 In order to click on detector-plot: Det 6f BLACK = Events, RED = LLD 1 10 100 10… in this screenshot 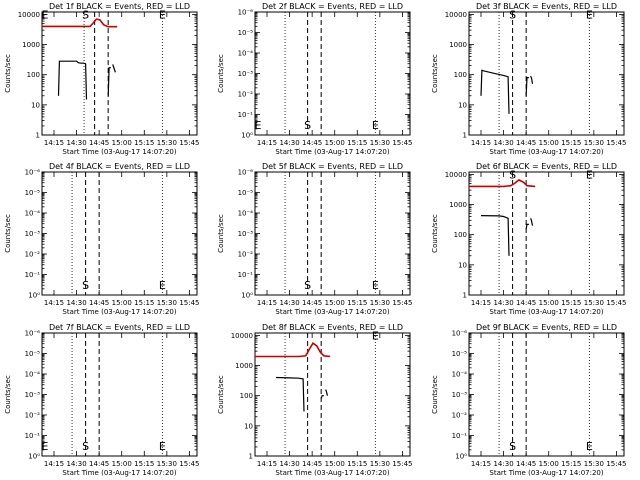, I will do `click(529, 239)`.